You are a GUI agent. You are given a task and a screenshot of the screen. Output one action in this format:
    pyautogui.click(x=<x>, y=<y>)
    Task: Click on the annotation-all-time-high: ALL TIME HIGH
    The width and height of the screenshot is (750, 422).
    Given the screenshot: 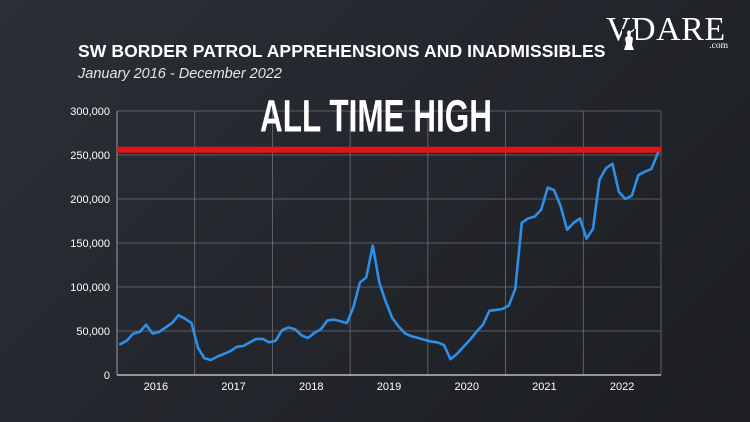 What is the action you would take?
    pyautogui.click(x=376, y=116)
    